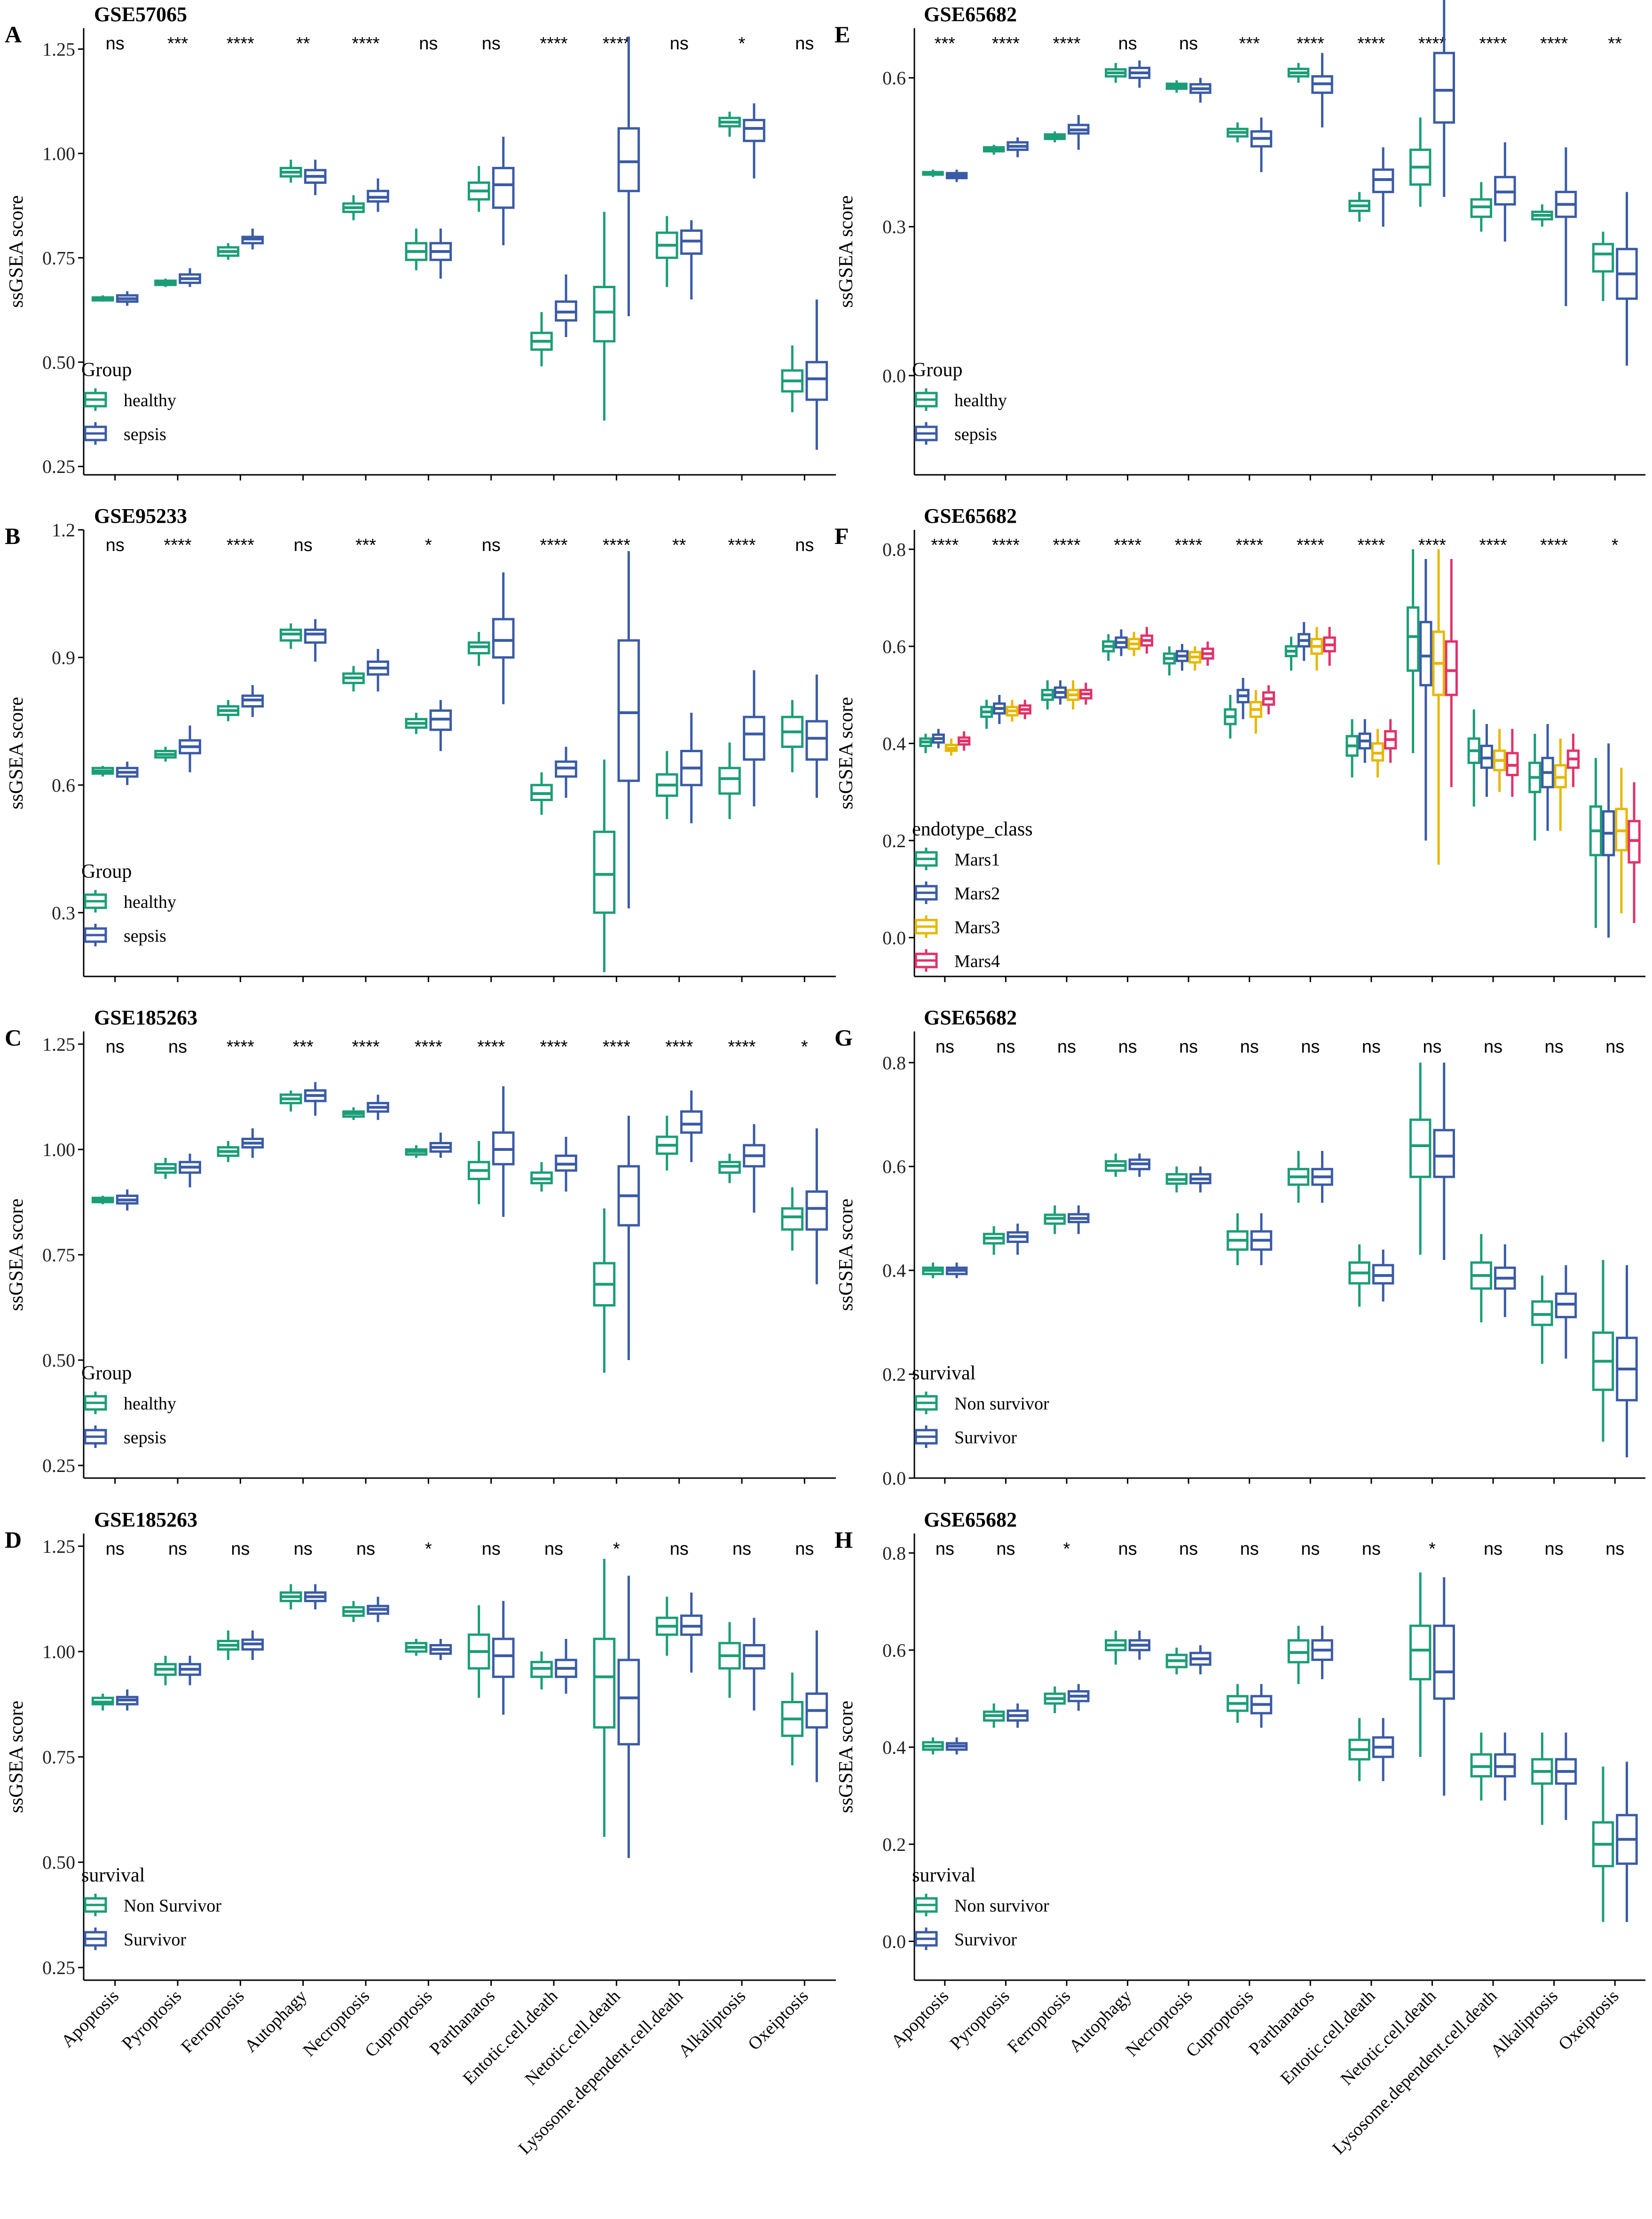  What do you see at coordinates (970, 1017) in the screenshot?
I see `panel-title: GSE65682` at bounding box center [970, 1017].